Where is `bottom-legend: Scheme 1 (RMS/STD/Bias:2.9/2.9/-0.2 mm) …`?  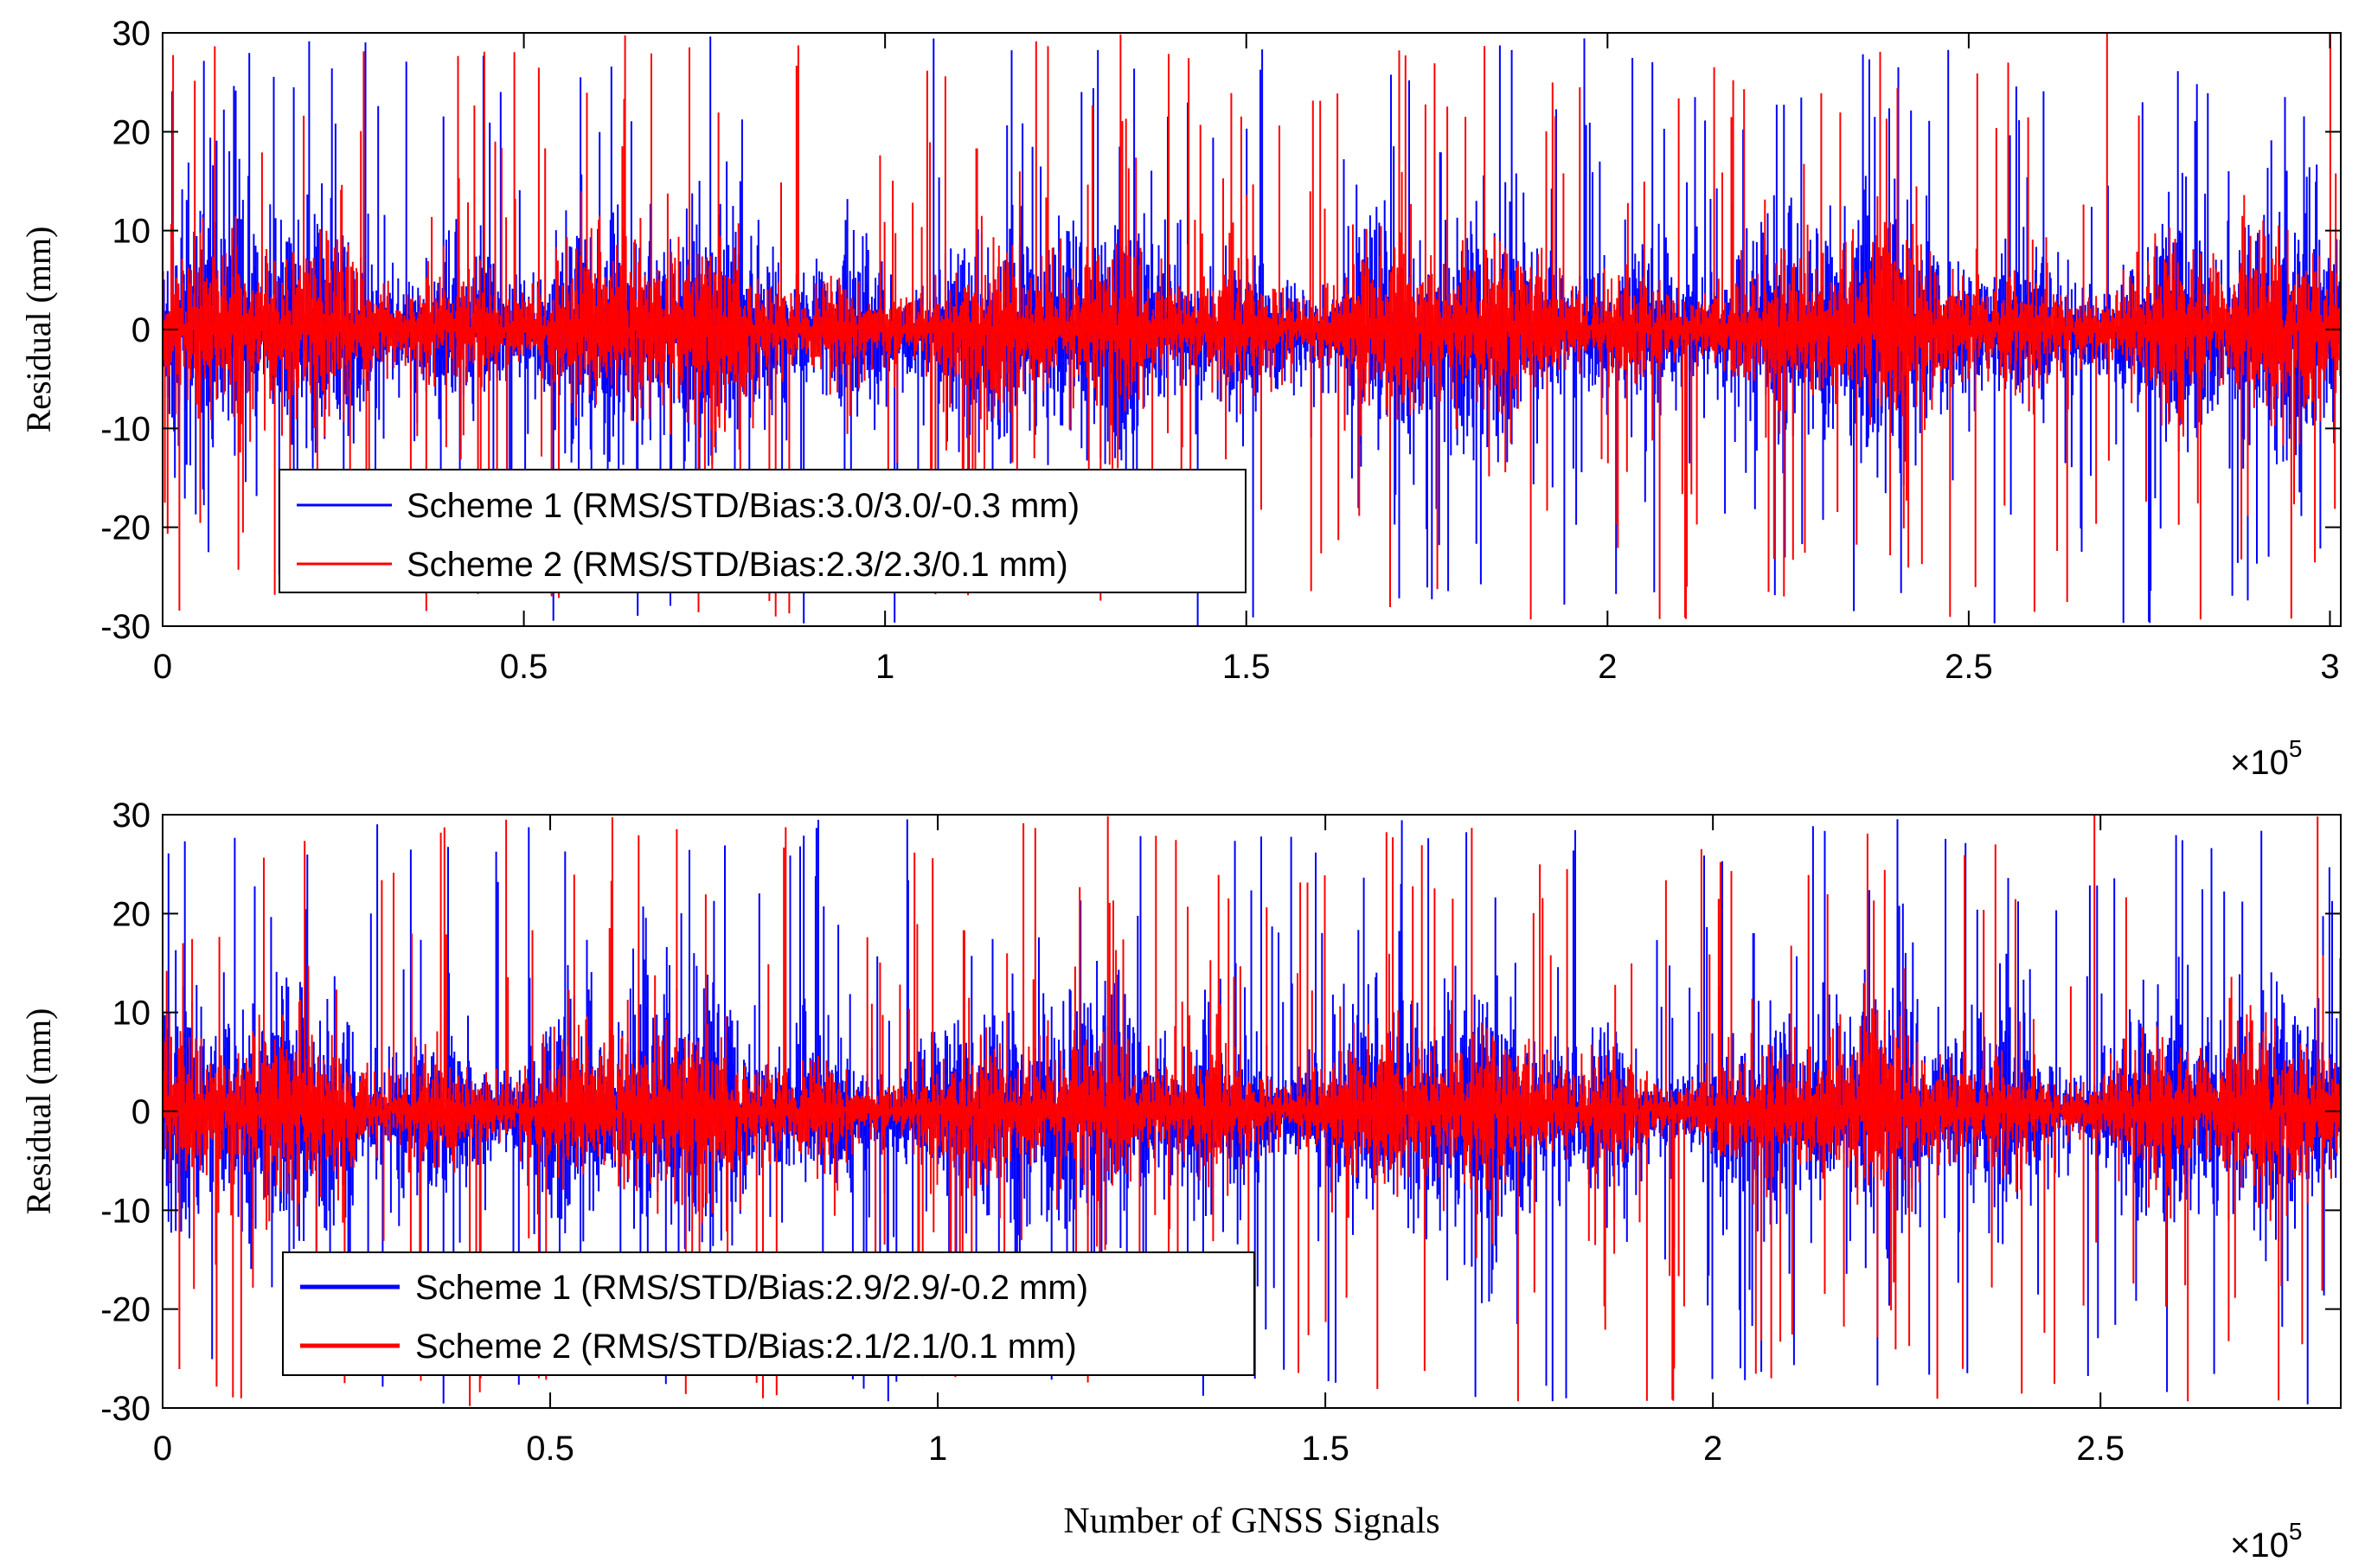 bottom-legend: Scheme 1 (RMS/STD/Bias:2.9/2.9/-0.2 mm) … is located at coordinates (768, 1313).